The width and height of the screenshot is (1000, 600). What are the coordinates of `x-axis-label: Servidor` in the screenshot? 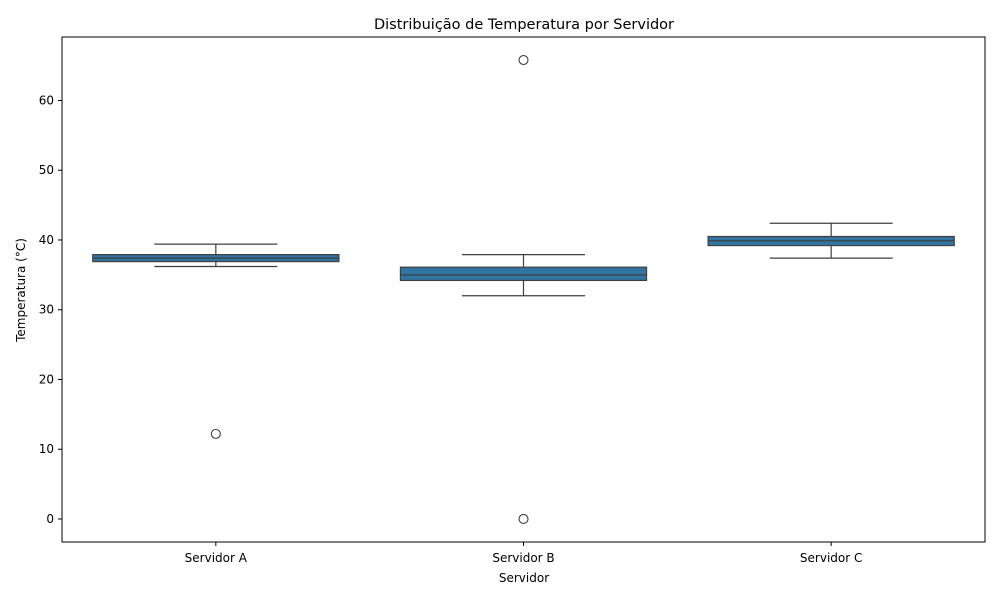 It's located at (524, 578).